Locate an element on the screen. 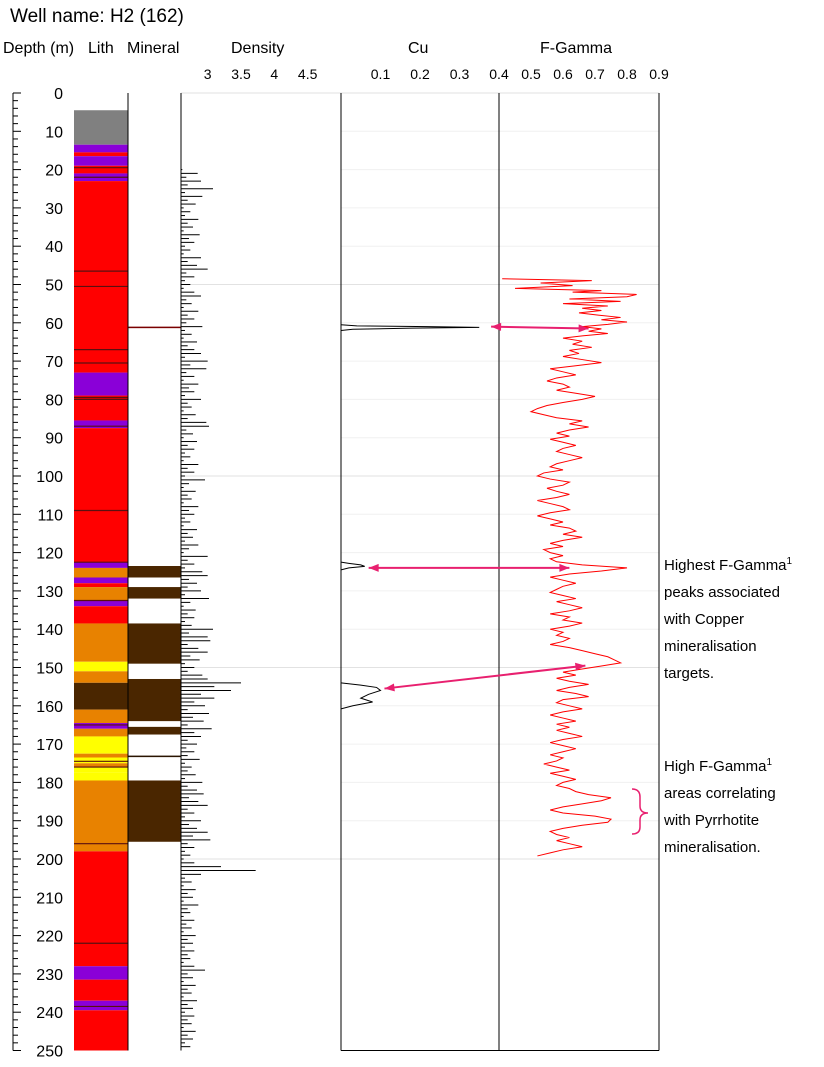 This screenshot has height=1067, width=824. depth-tick-label: 70 is located at coordinates (54, 362).